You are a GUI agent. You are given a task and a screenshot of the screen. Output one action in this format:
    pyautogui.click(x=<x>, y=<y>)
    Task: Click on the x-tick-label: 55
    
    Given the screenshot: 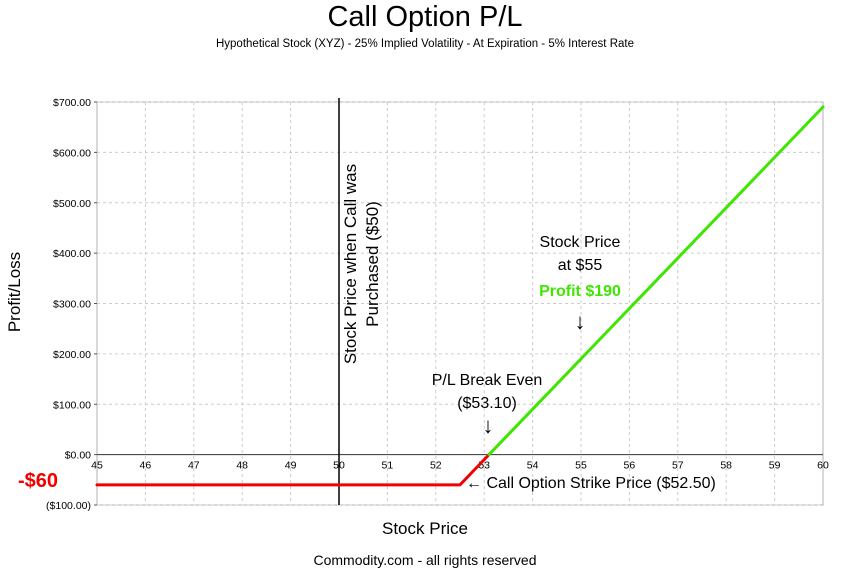 What is the action you would take?
    pyautogui.click(x=581, y=466)
    